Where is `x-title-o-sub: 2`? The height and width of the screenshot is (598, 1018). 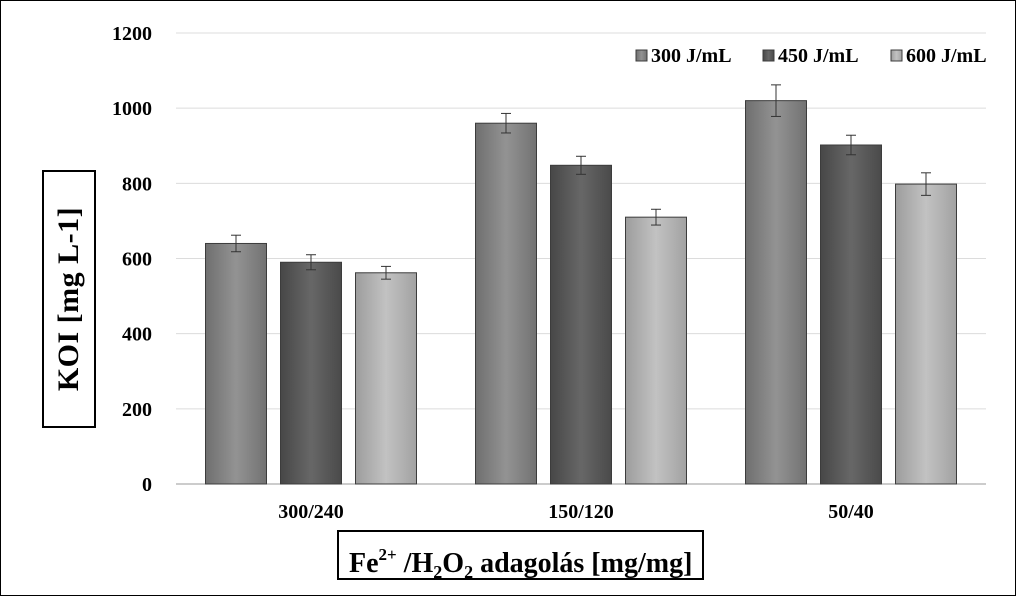 x-title-o-sub: 2 is located at coordinates (469, 572).